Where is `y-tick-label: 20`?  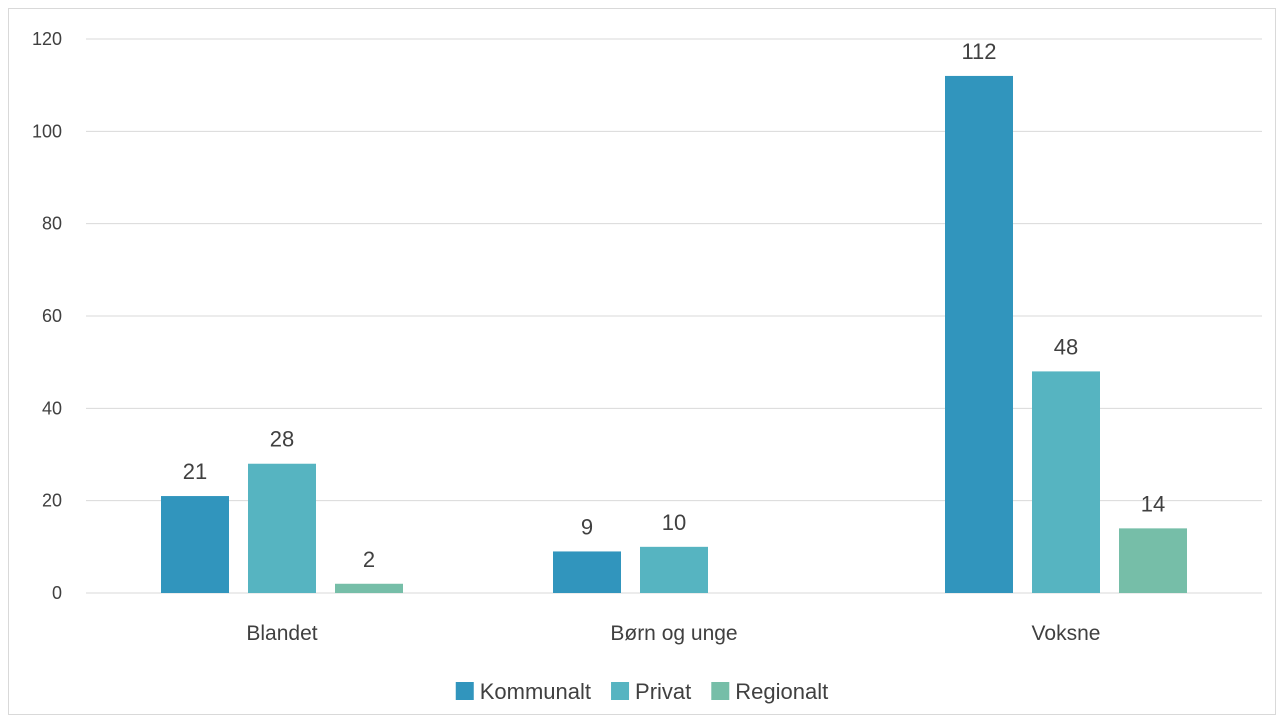 y-tick-label: 20 is located at coordinates (52, 501).